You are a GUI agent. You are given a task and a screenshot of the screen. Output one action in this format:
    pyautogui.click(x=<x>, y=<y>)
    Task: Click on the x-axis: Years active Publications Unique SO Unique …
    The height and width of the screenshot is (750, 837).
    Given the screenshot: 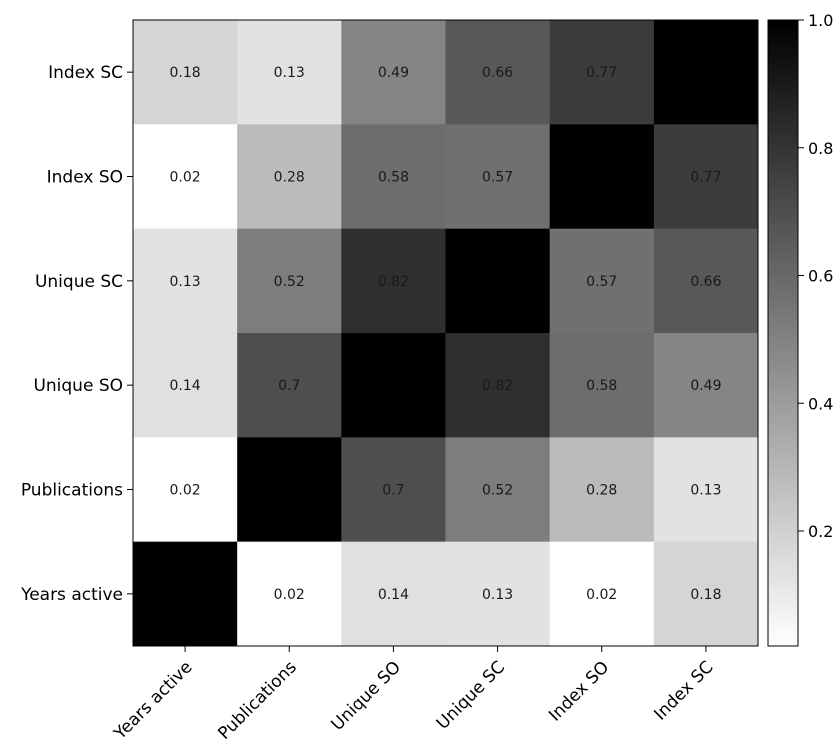 What is the action you would take?
    pyautogui.click(x=413, y=695)
    